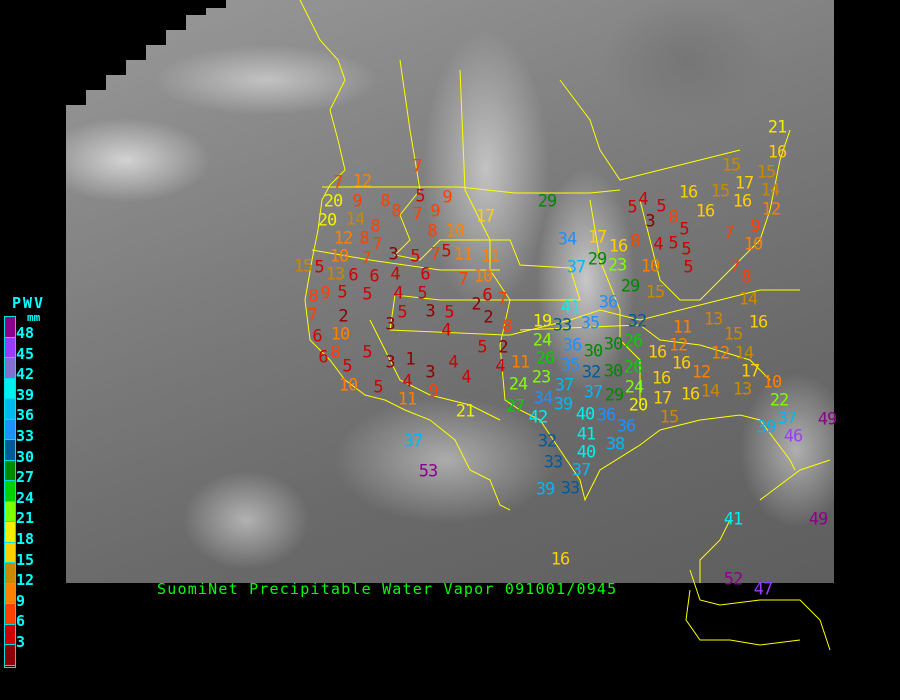 The width and height of the screenshot is (900, 700). What do you see at coordinates (10, 492) in the screenshot?
I see `legend-color-bar` at bounding box center [10, 492].